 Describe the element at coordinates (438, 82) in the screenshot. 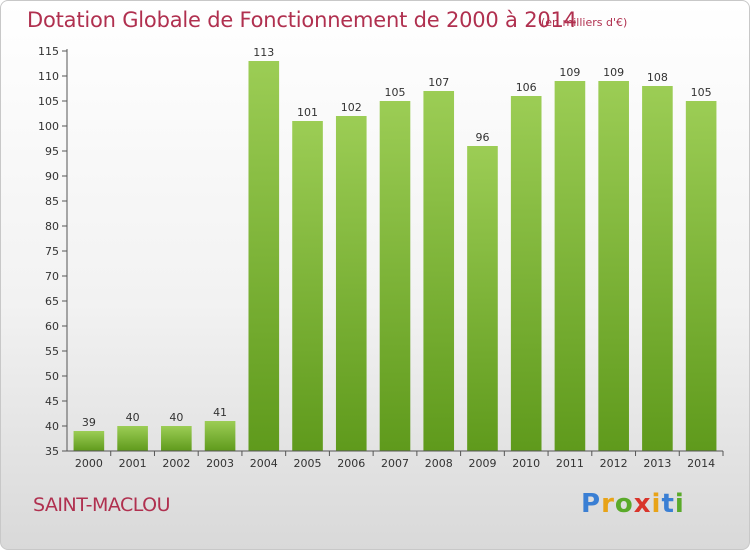

I see `bar-value-label: 107` at that location.